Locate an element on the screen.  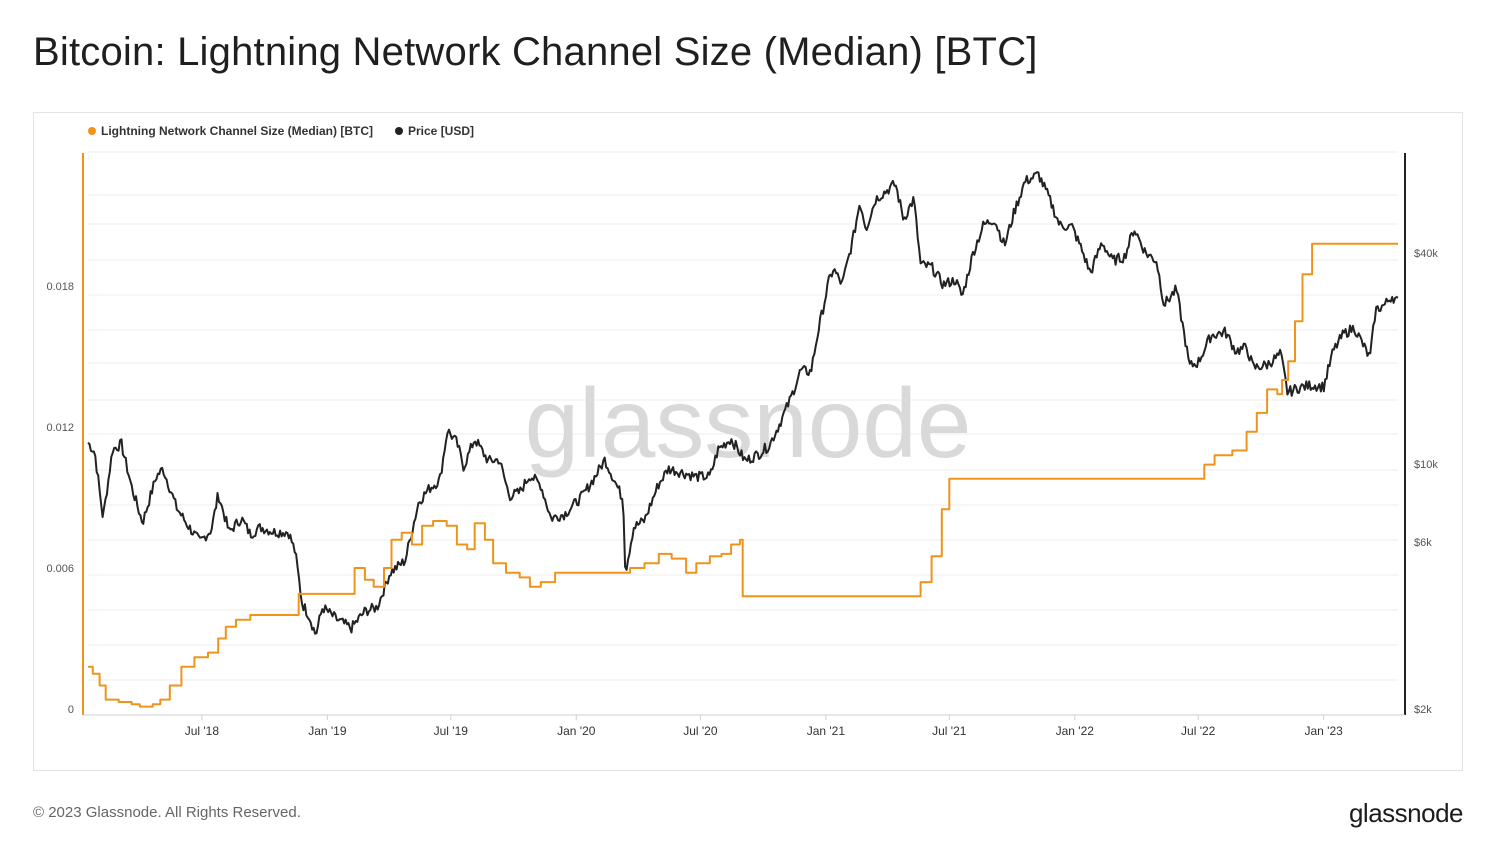
y-left-tick-label: 0 is located at coordinates (71, 710).